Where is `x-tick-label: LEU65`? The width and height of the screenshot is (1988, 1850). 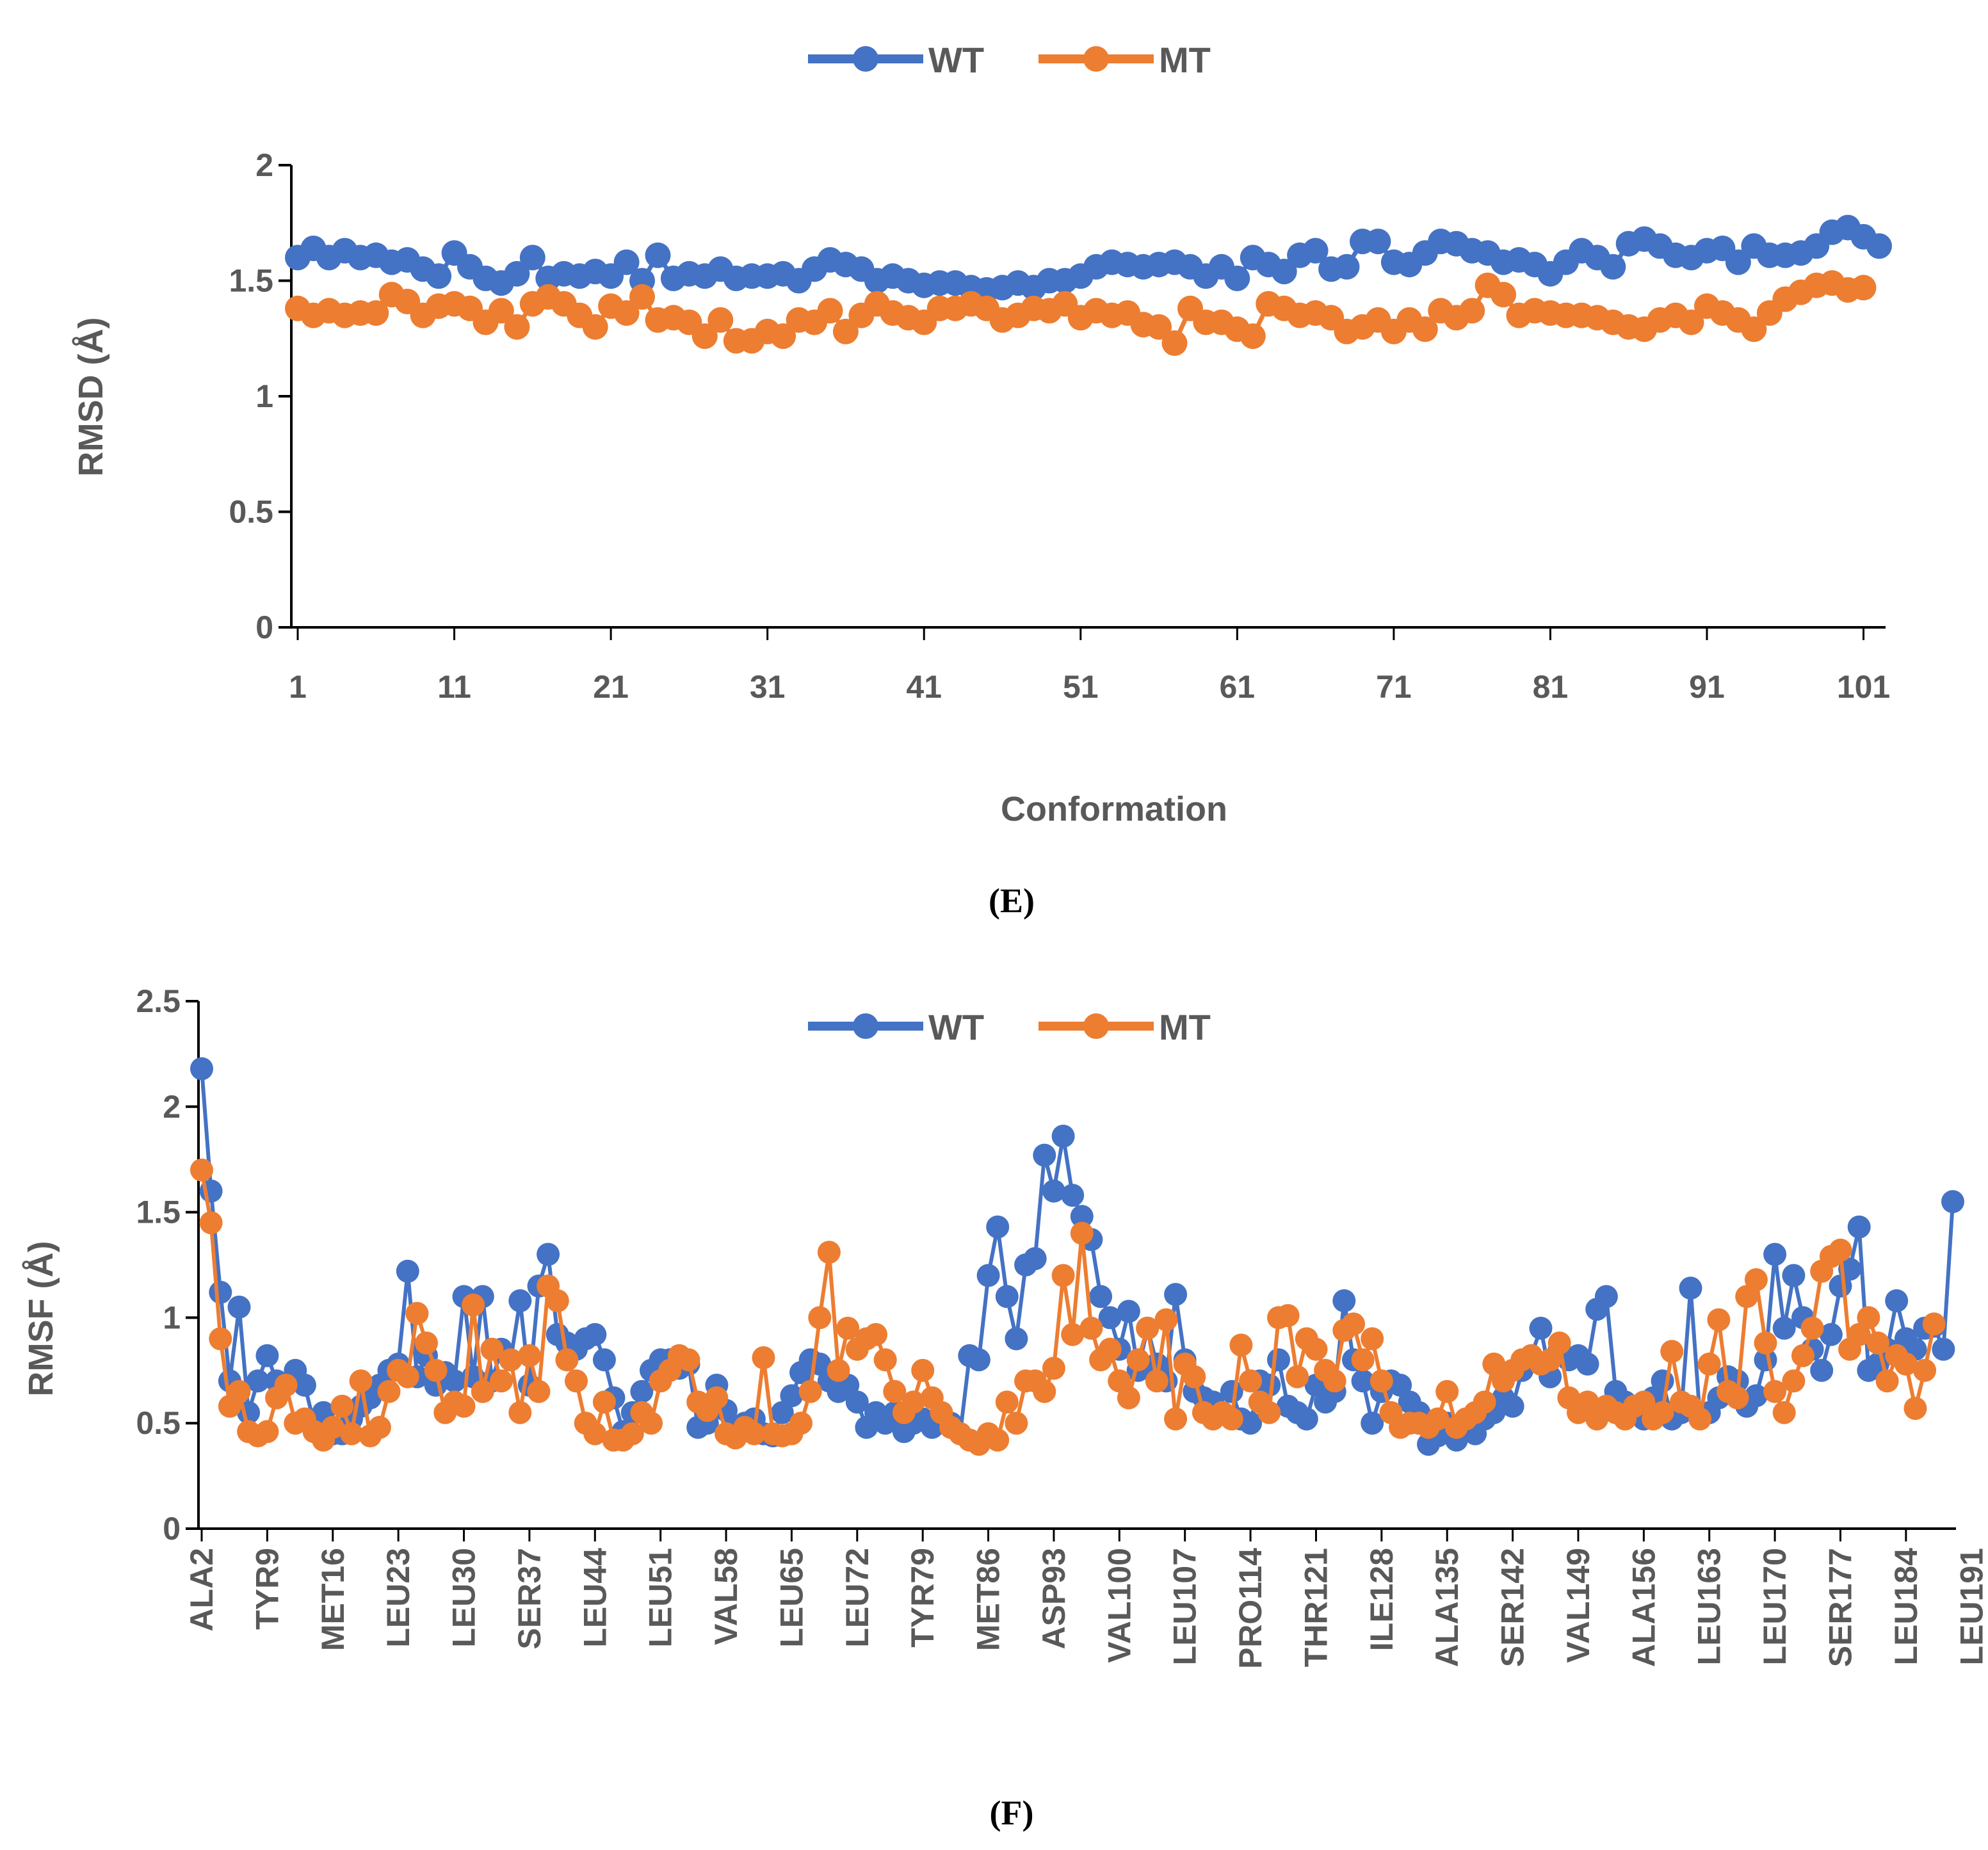 x-tick-label: LEU65 is located at coordinates (791, 1598).